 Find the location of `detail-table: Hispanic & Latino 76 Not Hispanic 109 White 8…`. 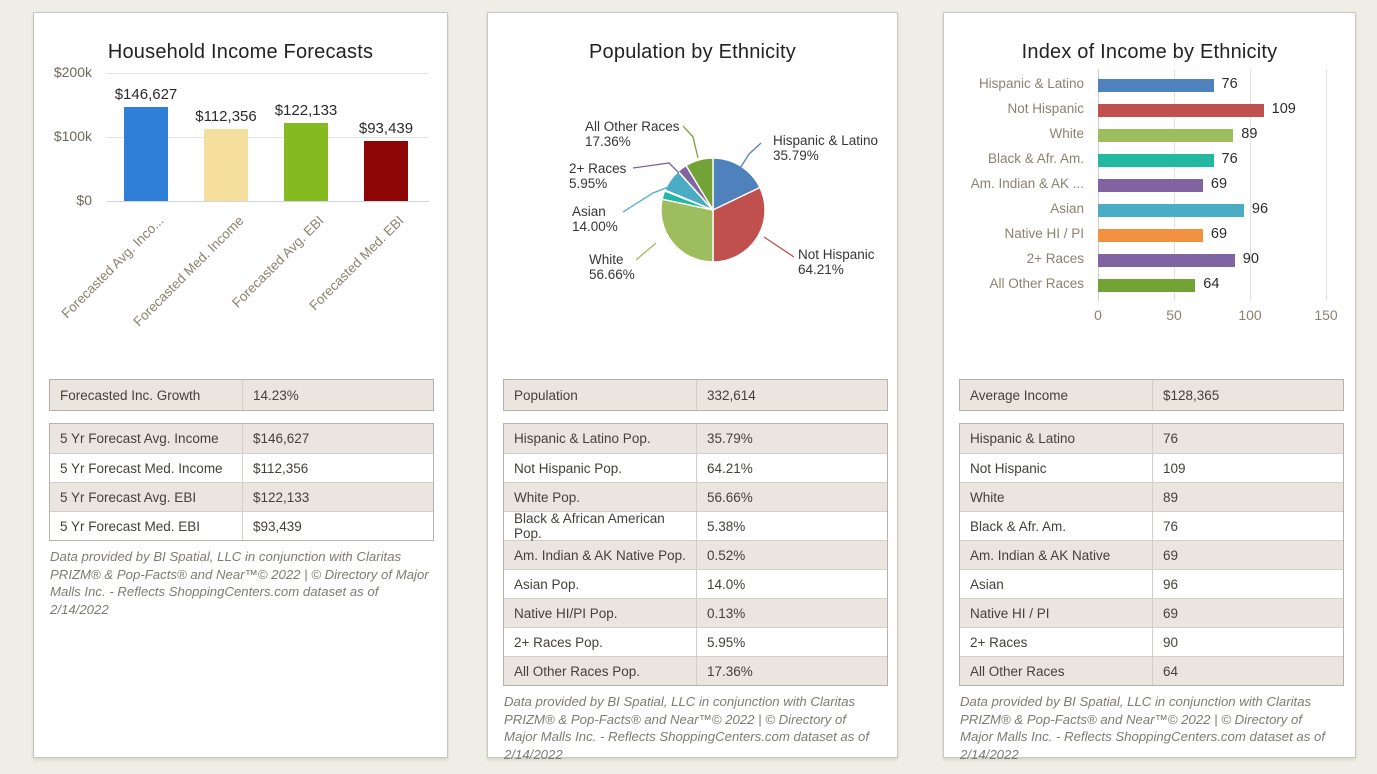

detail-table: Hispanic & Latino 76 Not Hispanic 109 White 8… is located at coordinates (1151, 554).